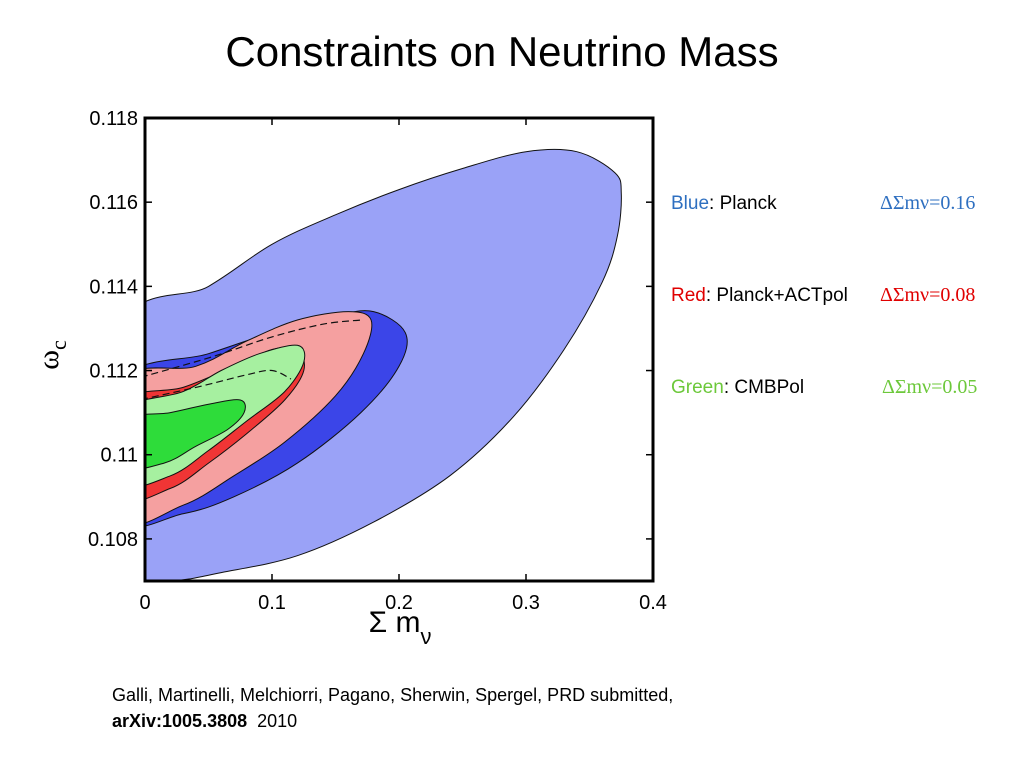 The image size is (1024, 768). Describe the element at coordinates (764, 387) in the screenshot. I see `legend-experiment: : CMBPol` at that location.